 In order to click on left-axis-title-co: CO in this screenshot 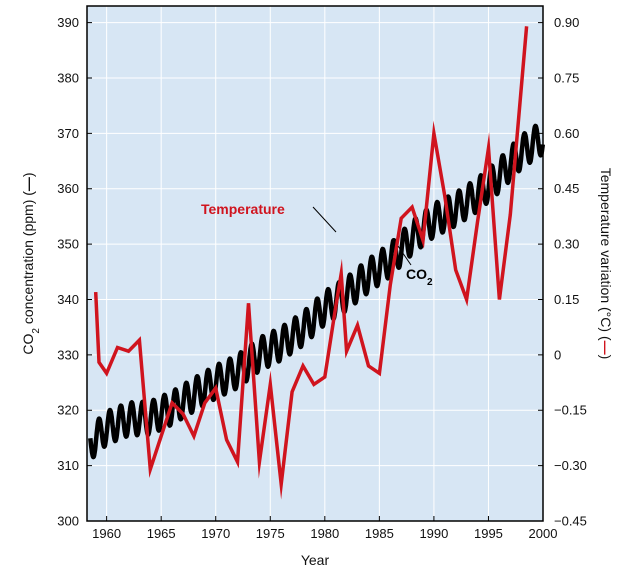, I will do `click(28, 343)`.